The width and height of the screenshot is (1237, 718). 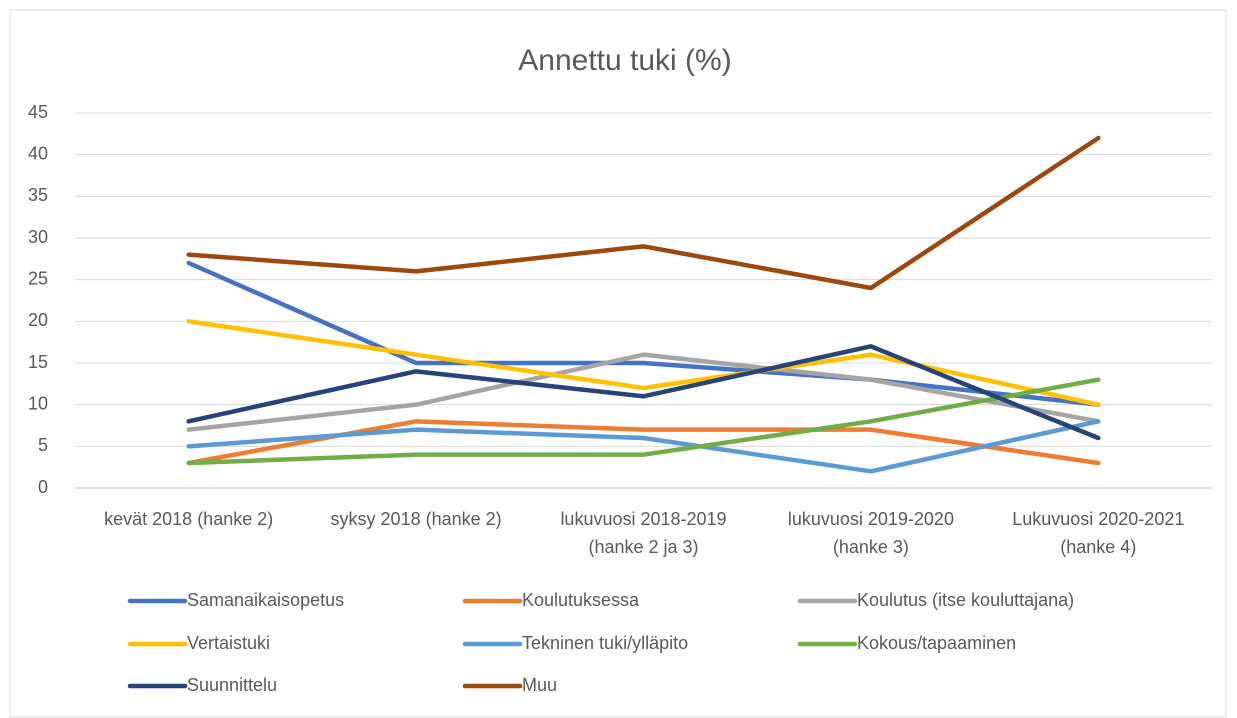 I want to click on x-tick-label-line: (hanke 4), so click(x=1098, y=547).